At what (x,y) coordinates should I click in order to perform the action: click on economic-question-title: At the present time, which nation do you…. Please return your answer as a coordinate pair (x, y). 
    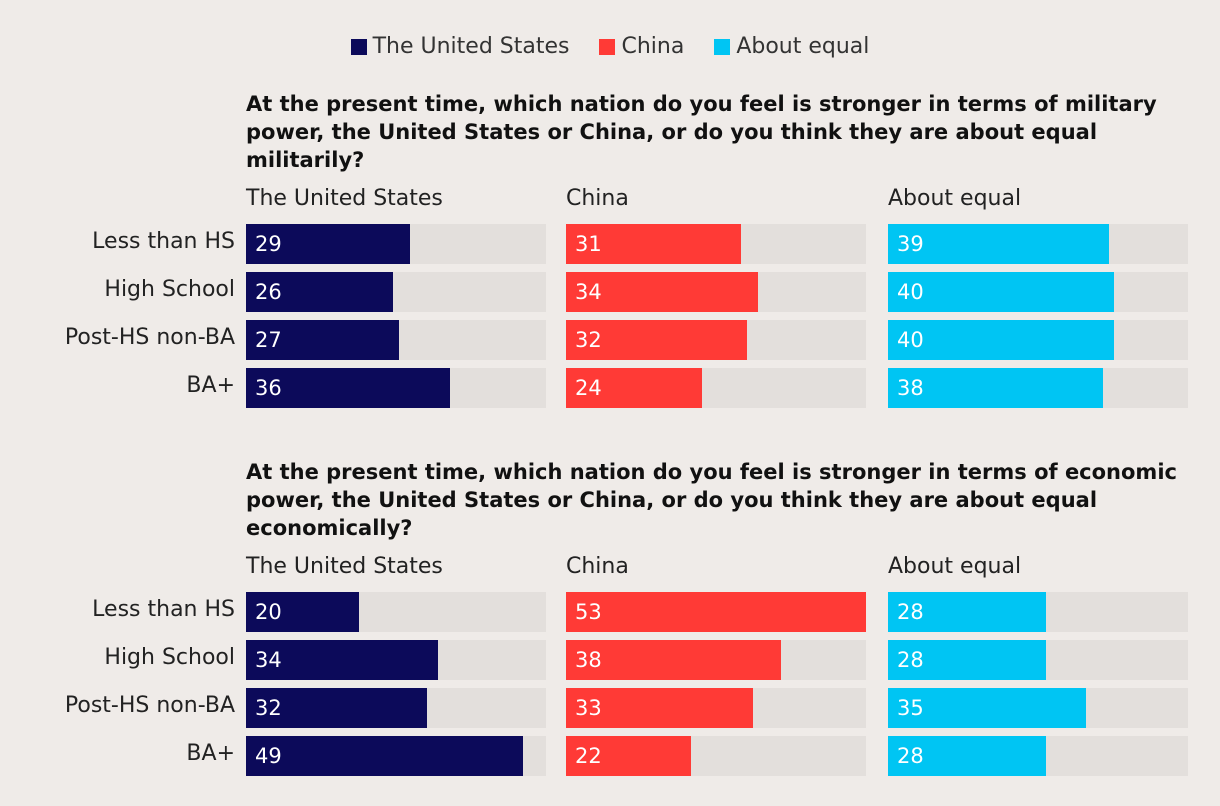
    Looking at the image, I should click on (711, 500).